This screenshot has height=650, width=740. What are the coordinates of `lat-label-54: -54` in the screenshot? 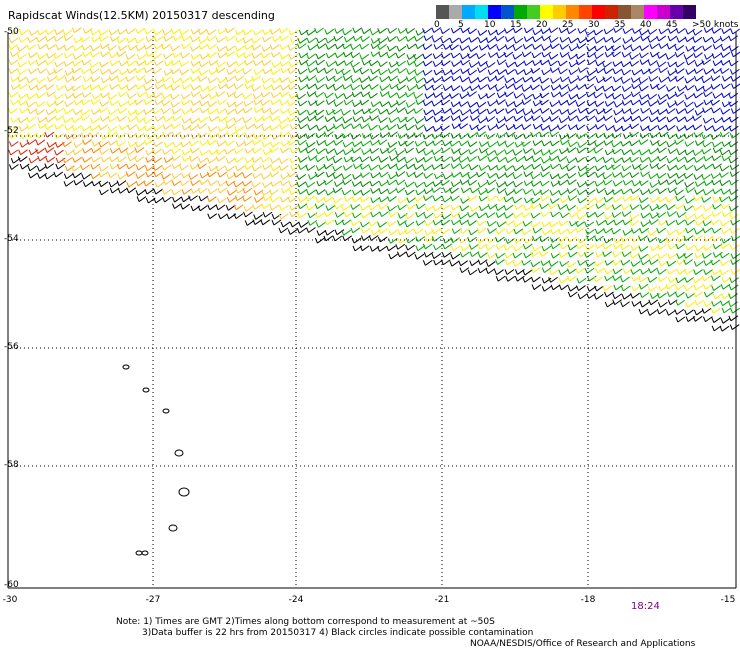 It's located at (11, 239).